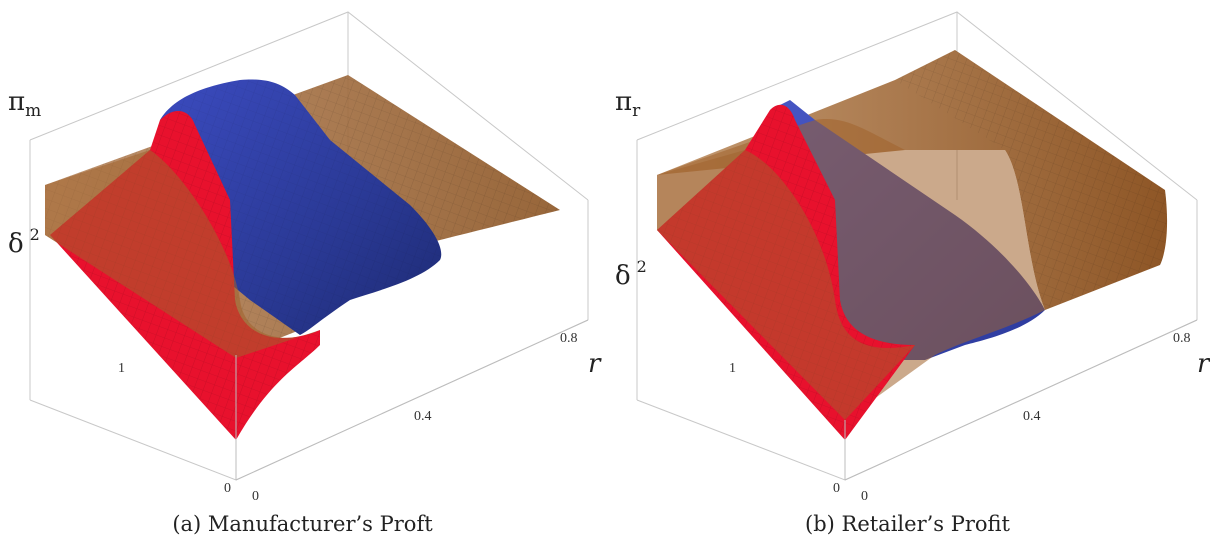 This screenshot has height=550, width=1210. I want to click on z-axis-label: πr, so click(628, 104).